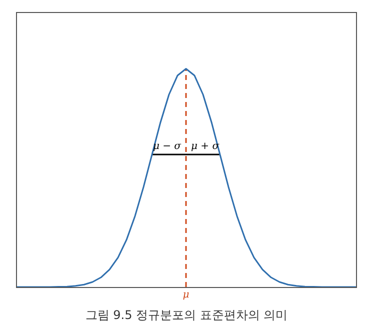 This screenshot has width=373, height=329. What do you see at coordinates (186, 315) in the screenshot?
I see `text: 그림 9.5 정규분포의 표준편차의 의미` at bounding box center [186, 315].